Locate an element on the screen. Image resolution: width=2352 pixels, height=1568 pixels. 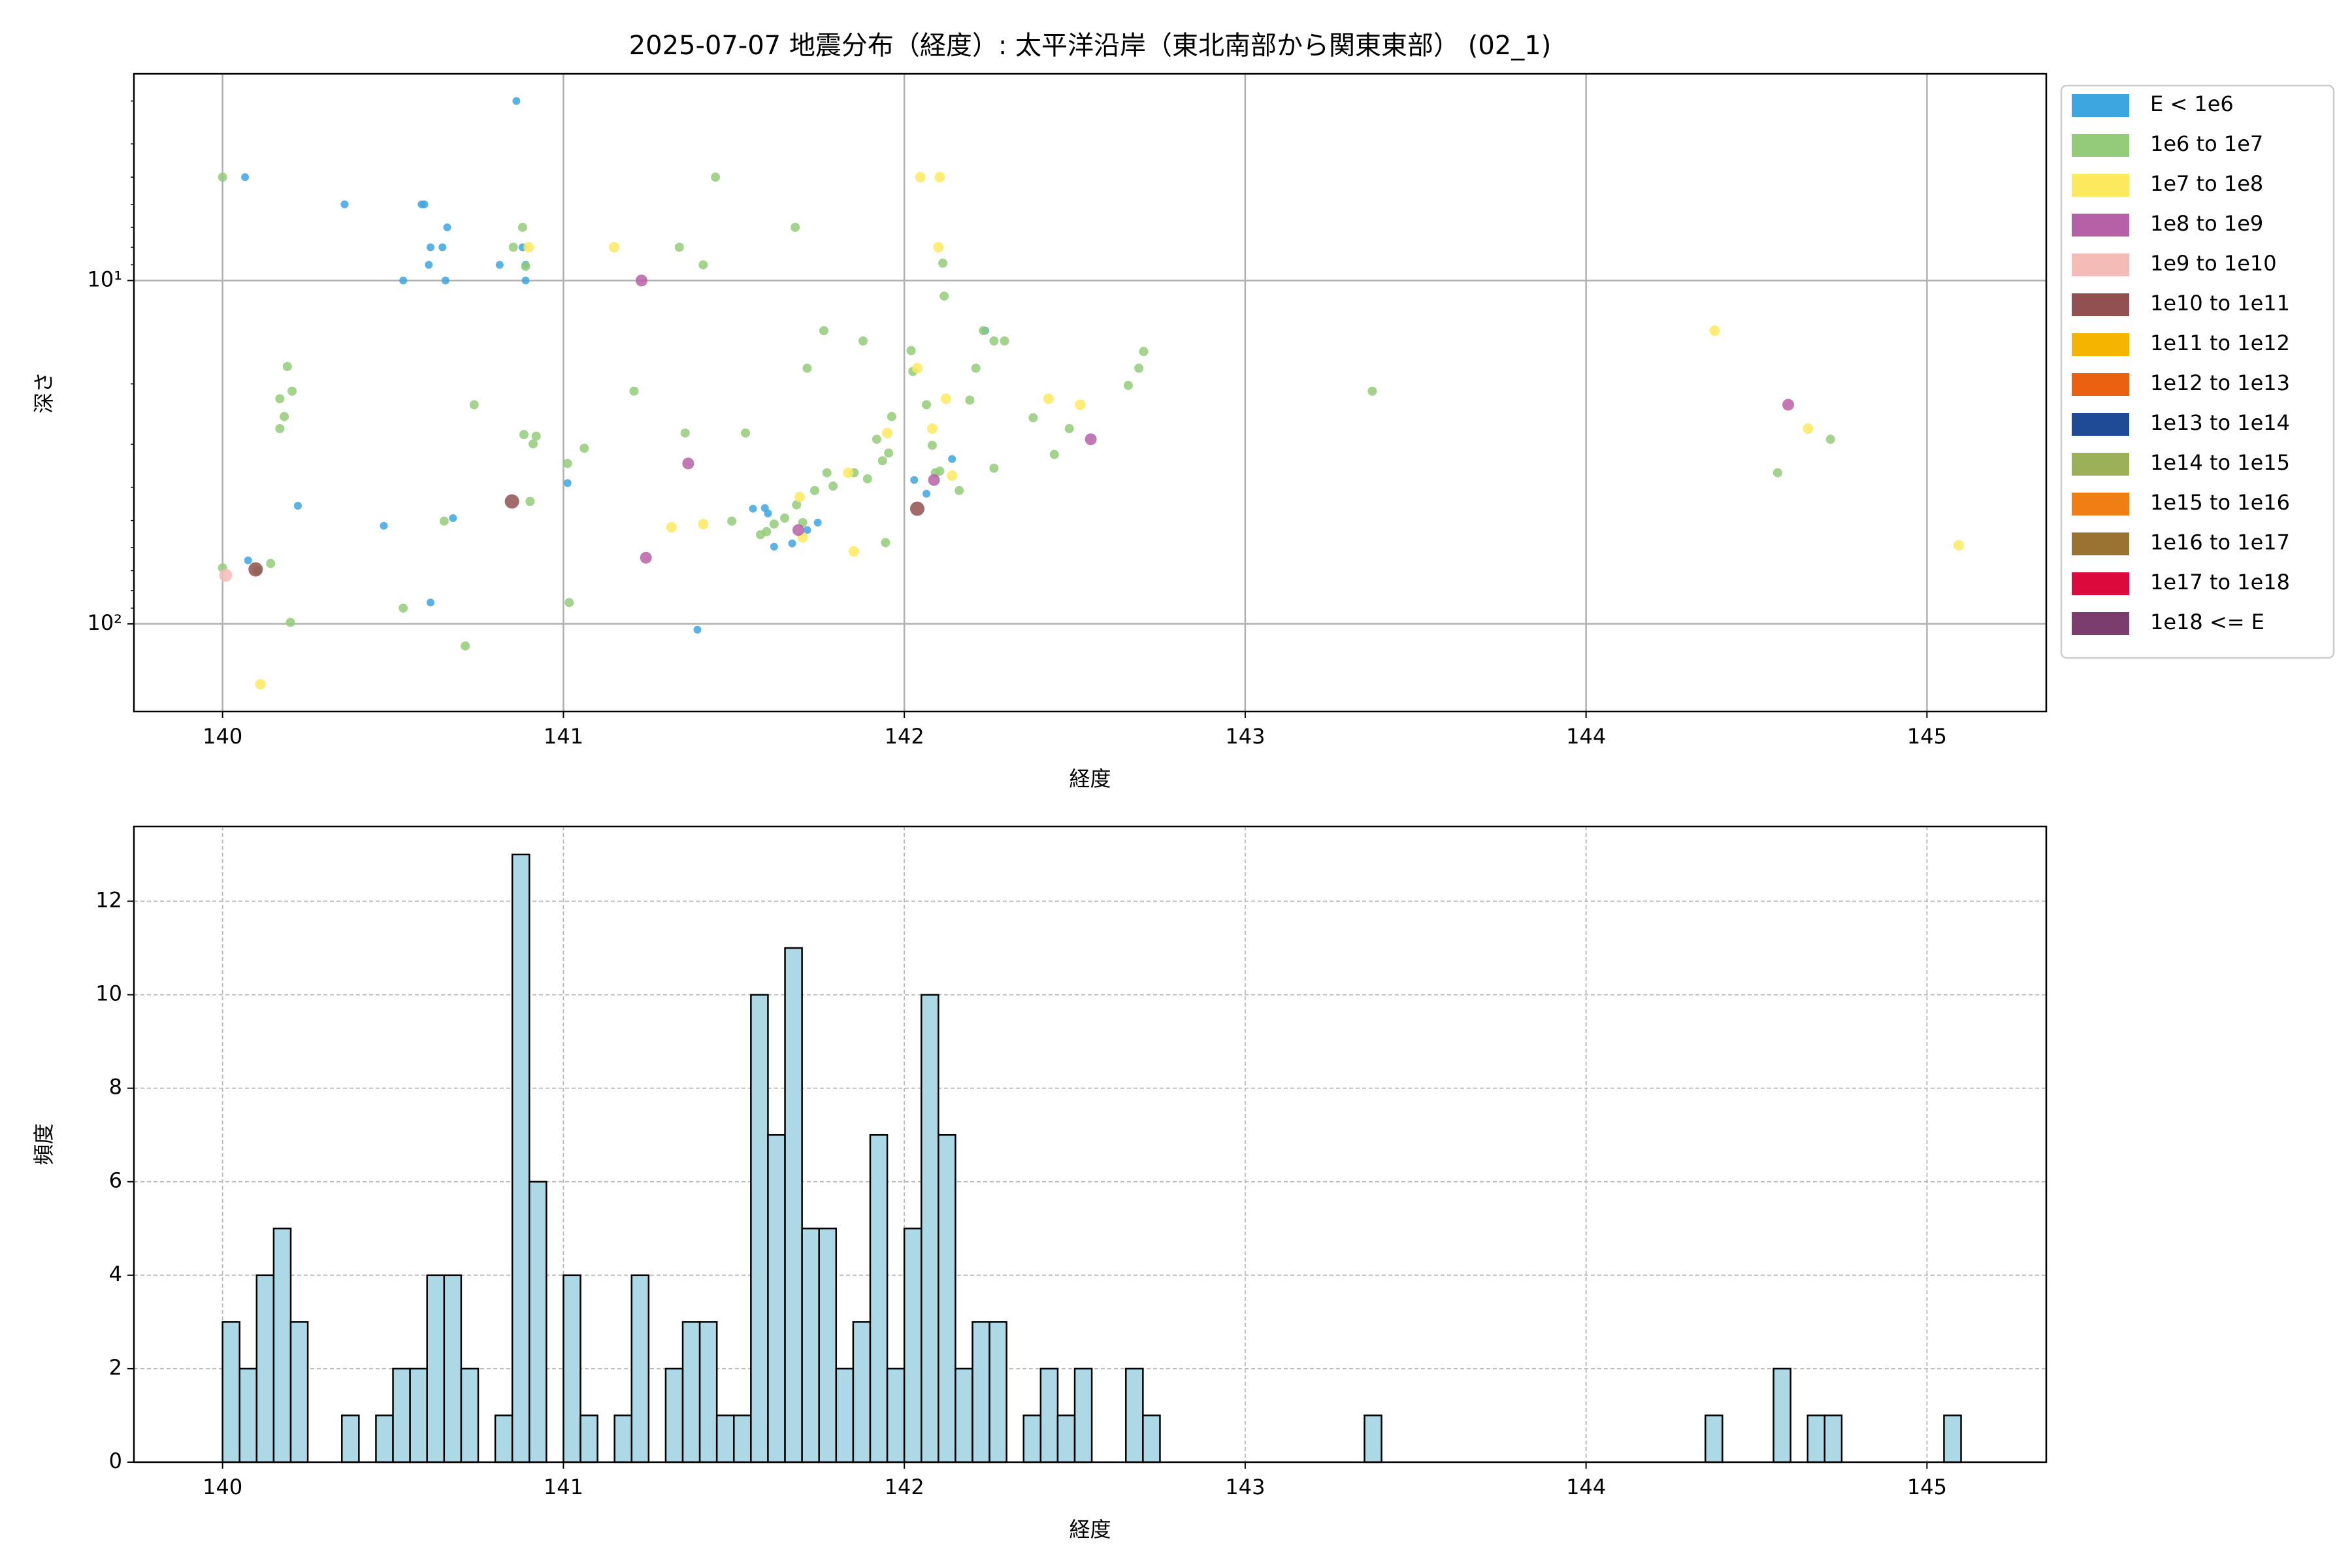
legend-label: 1e14 to 1e15 is located at coordinates (2220, 462).